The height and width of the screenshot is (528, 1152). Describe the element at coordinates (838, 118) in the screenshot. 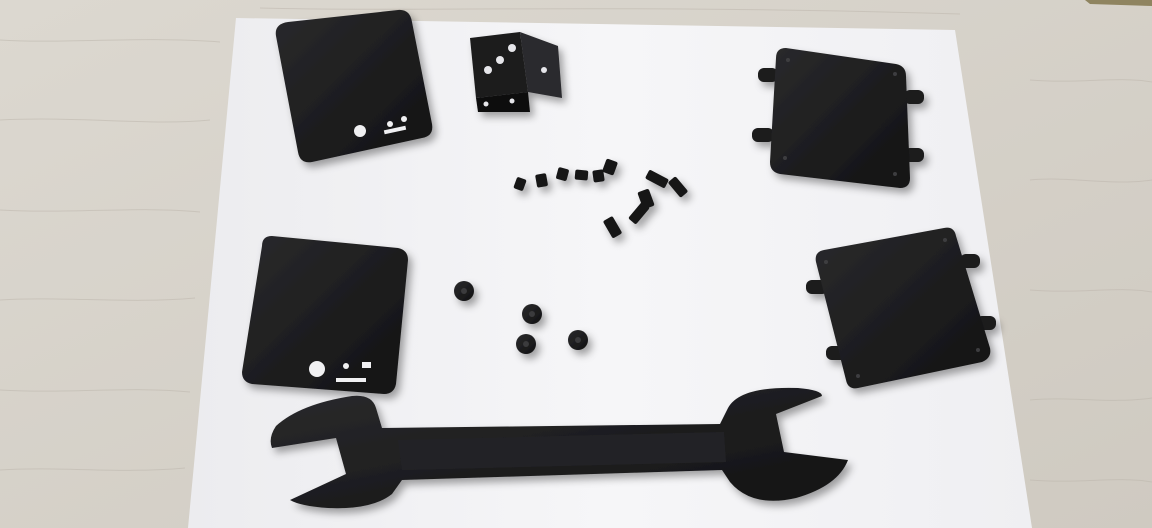

I see `enclosure-top` at that location.